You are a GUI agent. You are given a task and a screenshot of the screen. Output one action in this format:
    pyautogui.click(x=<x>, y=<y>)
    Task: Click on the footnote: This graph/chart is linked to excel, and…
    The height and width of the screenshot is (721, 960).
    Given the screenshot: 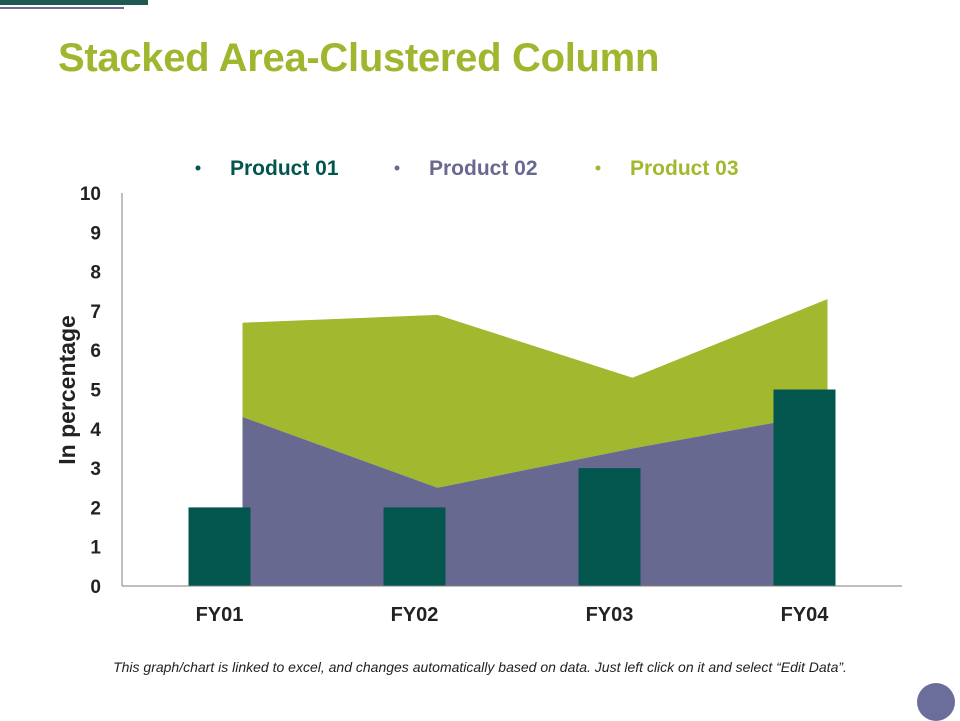 What is the action you would take?
    pyautogui.click(x=480, y=667)
    